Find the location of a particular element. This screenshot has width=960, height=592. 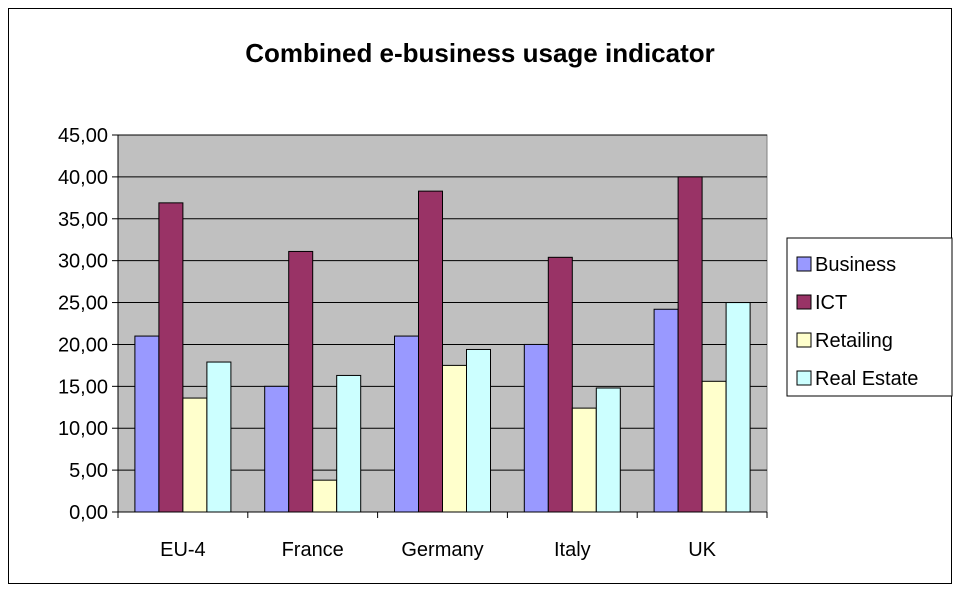

legend: Business ICT Retailing Real Estate is located at coordinates (869, 317).